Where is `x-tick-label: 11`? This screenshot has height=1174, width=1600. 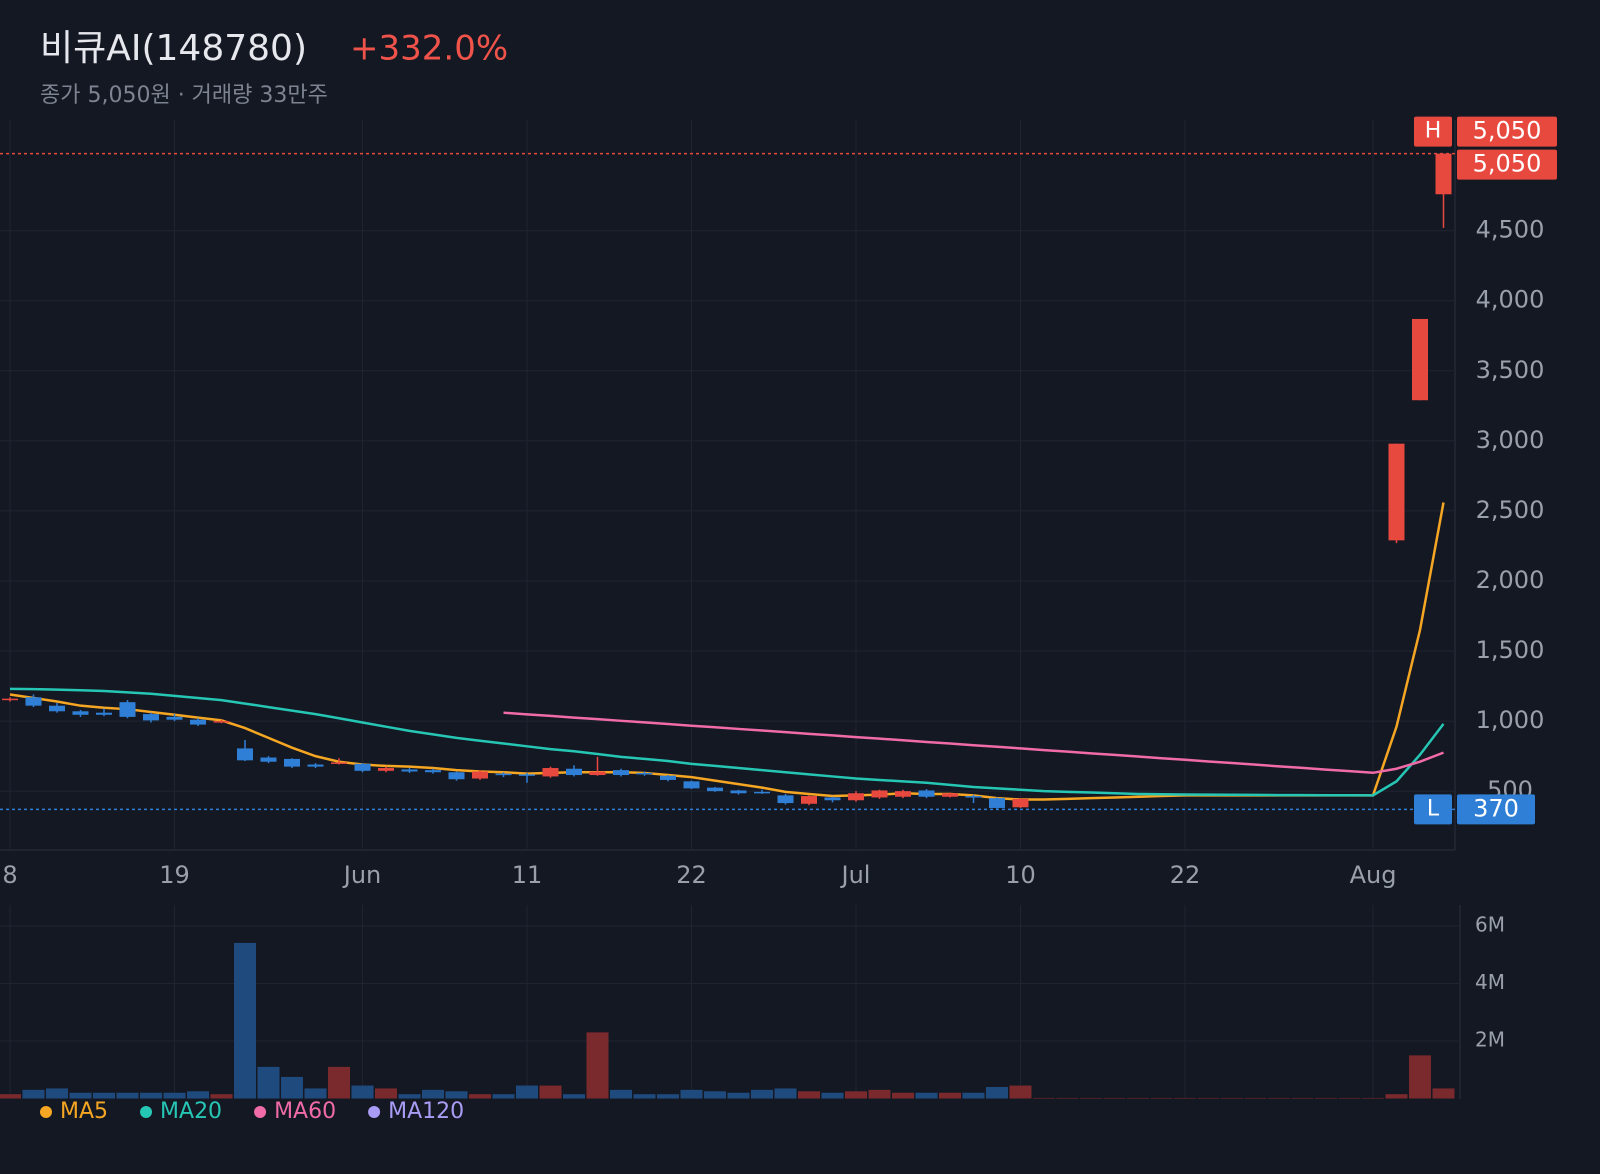 x-tick-label: 11 is located at coordinates (527, 875).